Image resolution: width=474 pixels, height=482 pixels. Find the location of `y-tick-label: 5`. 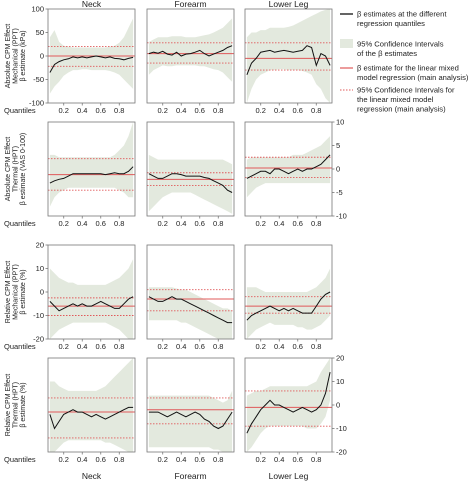

y-tick-label: 5 is located at coordinates (338, 145).